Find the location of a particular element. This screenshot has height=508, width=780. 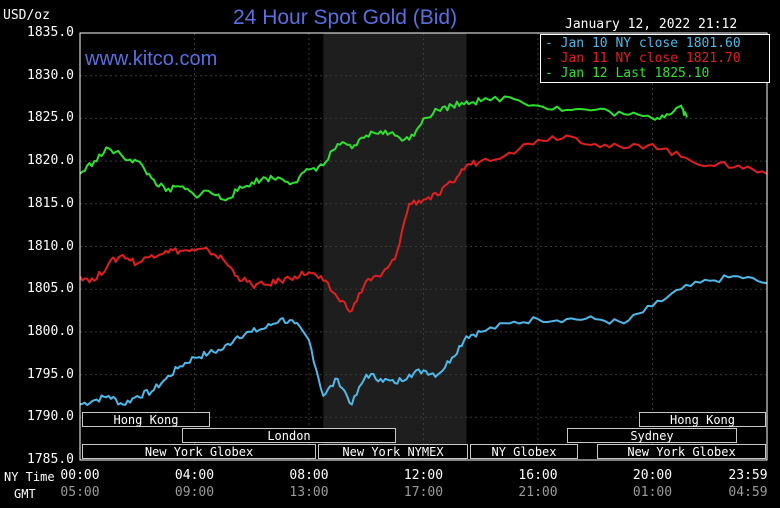

y-tick-label: 1785.0 is located at coordinates (50, 459).